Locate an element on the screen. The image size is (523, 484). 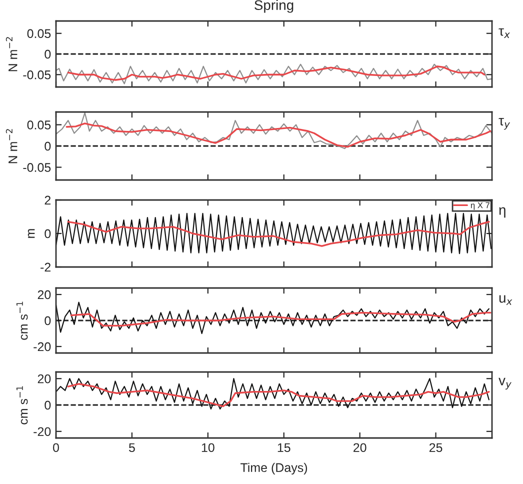
text: η is located at coordinates (502, 212).